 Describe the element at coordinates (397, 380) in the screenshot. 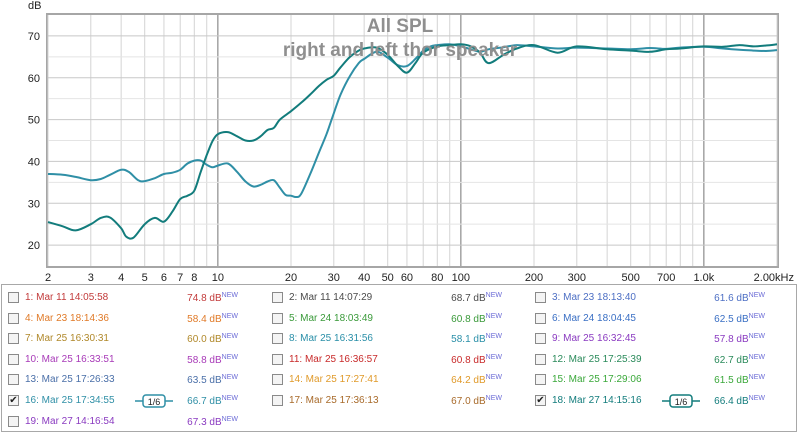

I see `legend-item: 14: Mar 25 17:27:41 64.2 dBNEW` at that location.